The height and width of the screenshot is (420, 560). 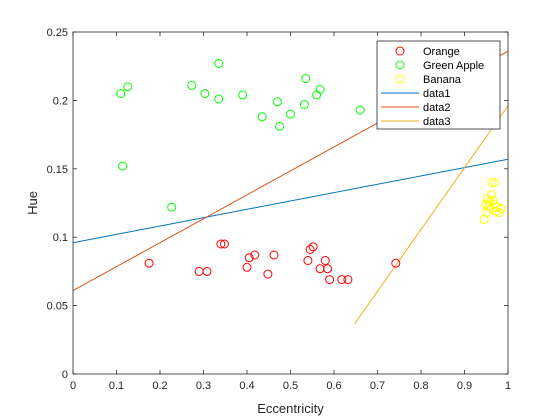 What do you see at coordinates (441, 52) in the screenshot?
I see `legend-label-orange: Orange` at bounding box center [441, 52].